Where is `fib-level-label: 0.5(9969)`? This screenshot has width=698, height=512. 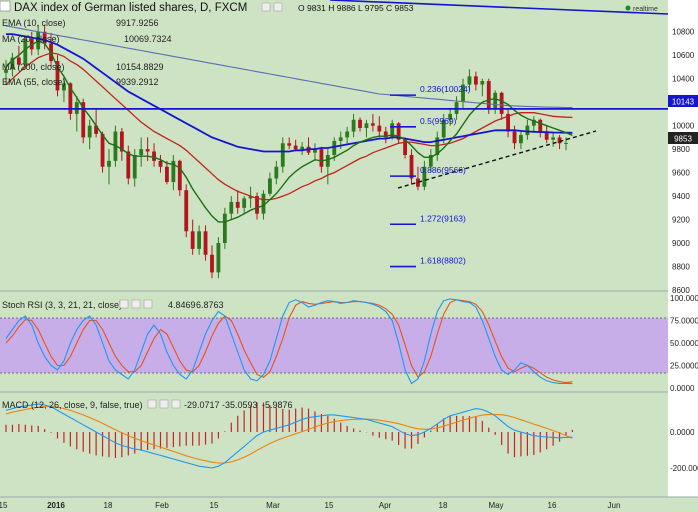 fib-level-label: 0.5(9969) is located at coordinates (438, 121).